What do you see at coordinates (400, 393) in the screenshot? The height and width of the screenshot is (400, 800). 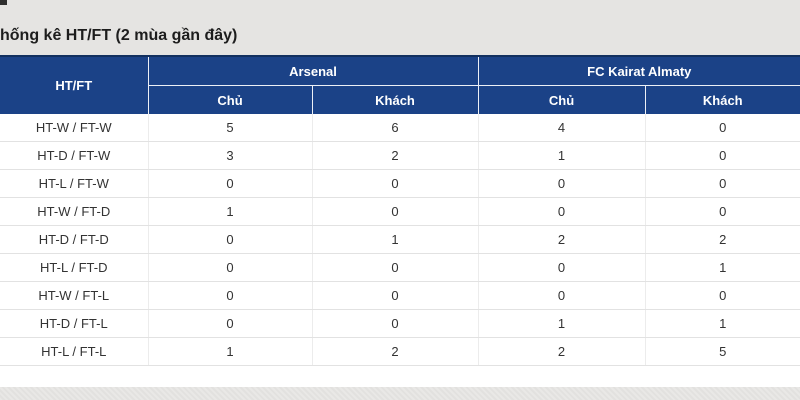 I see `page-bottom-band` at bounding box center [400, 393].